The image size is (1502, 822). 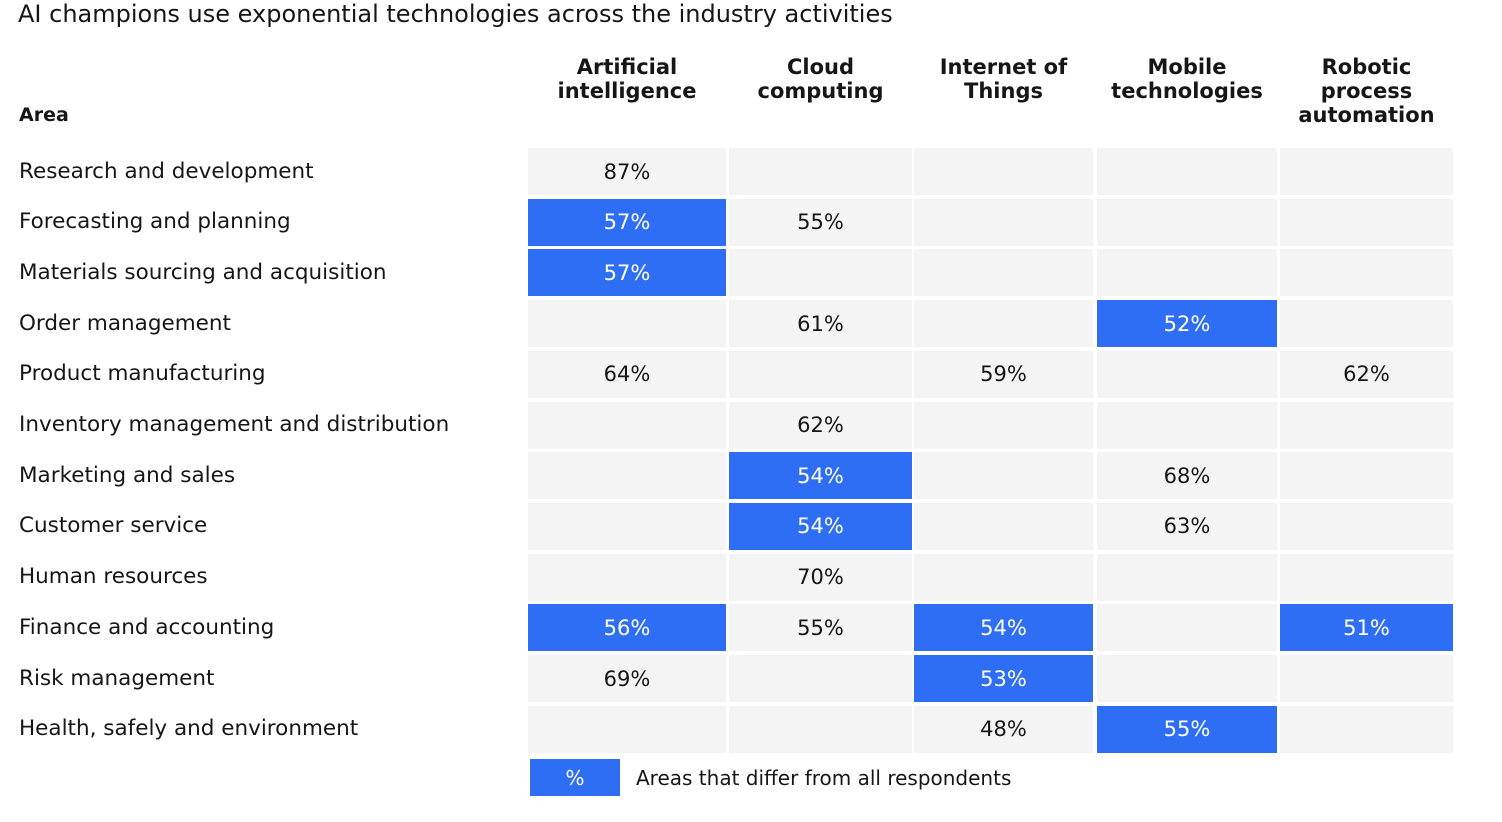 I want to click on cell-value: 69%, so click(x=627, y=678).